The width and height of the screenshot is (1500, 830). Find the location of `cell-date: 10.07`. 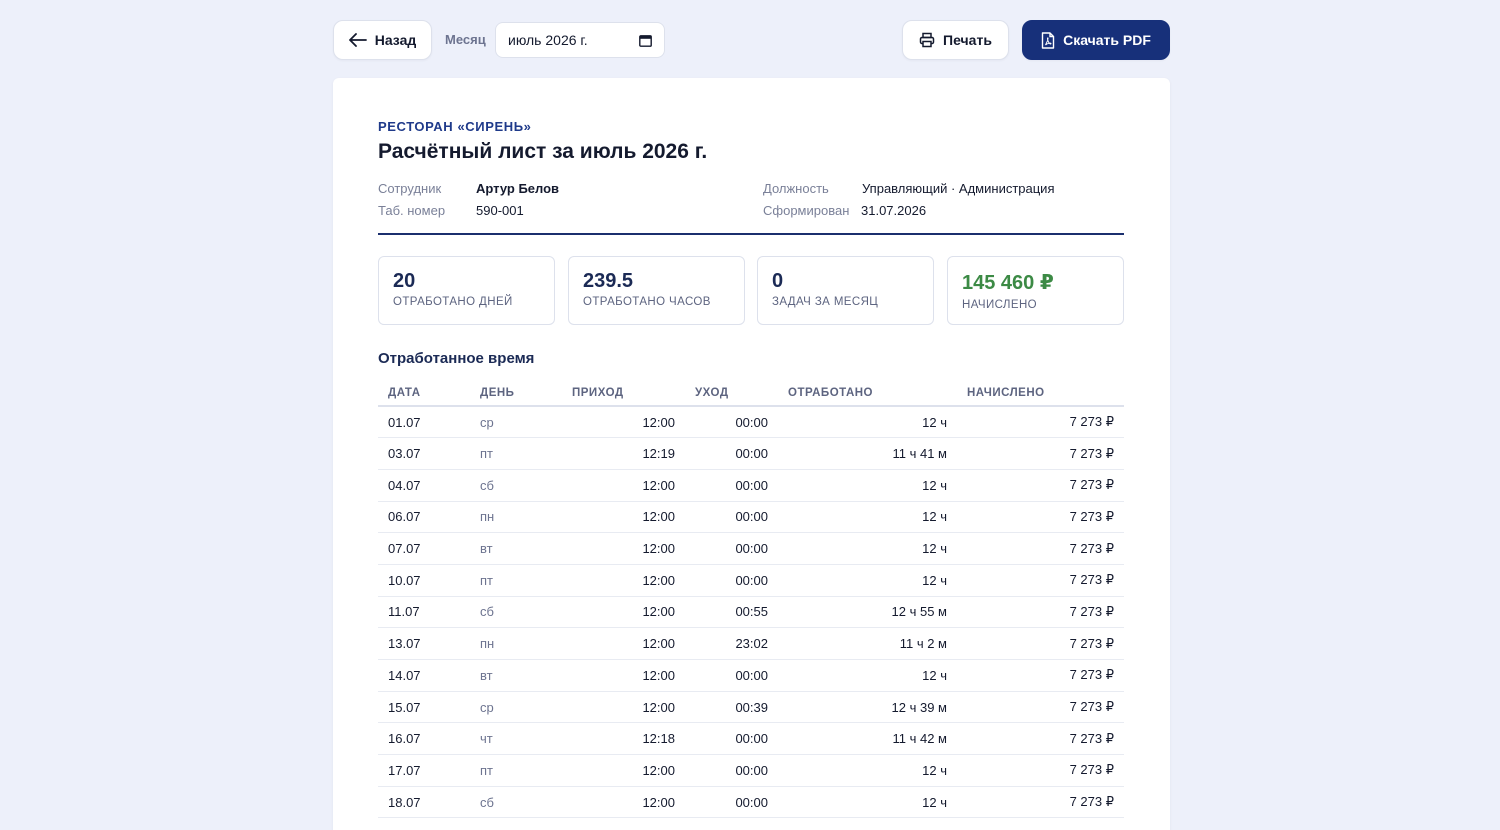

cell-date: 10.07 is located at coordinates (424, 580).